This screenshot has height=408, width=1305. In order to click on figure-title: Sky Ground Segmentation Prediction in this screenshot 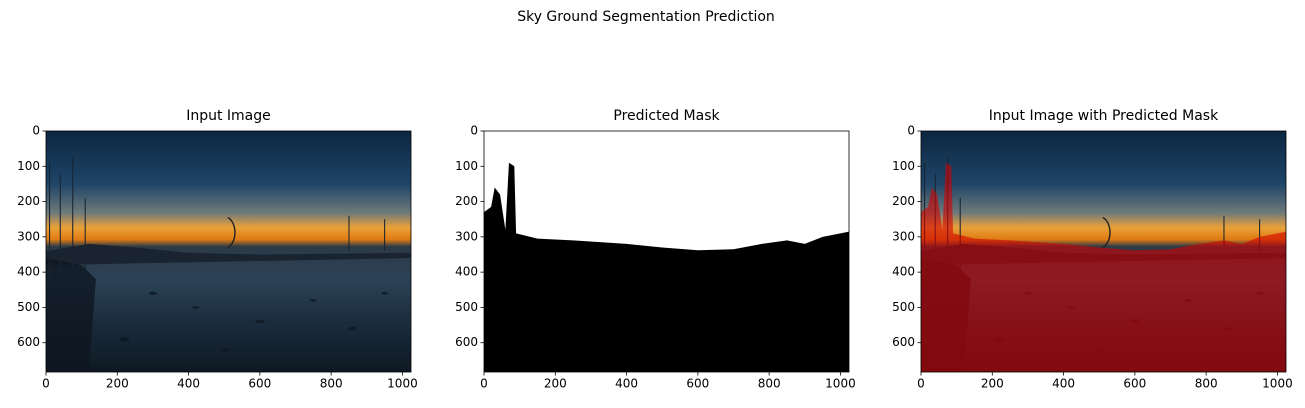, I will do `click(646, 17)`.